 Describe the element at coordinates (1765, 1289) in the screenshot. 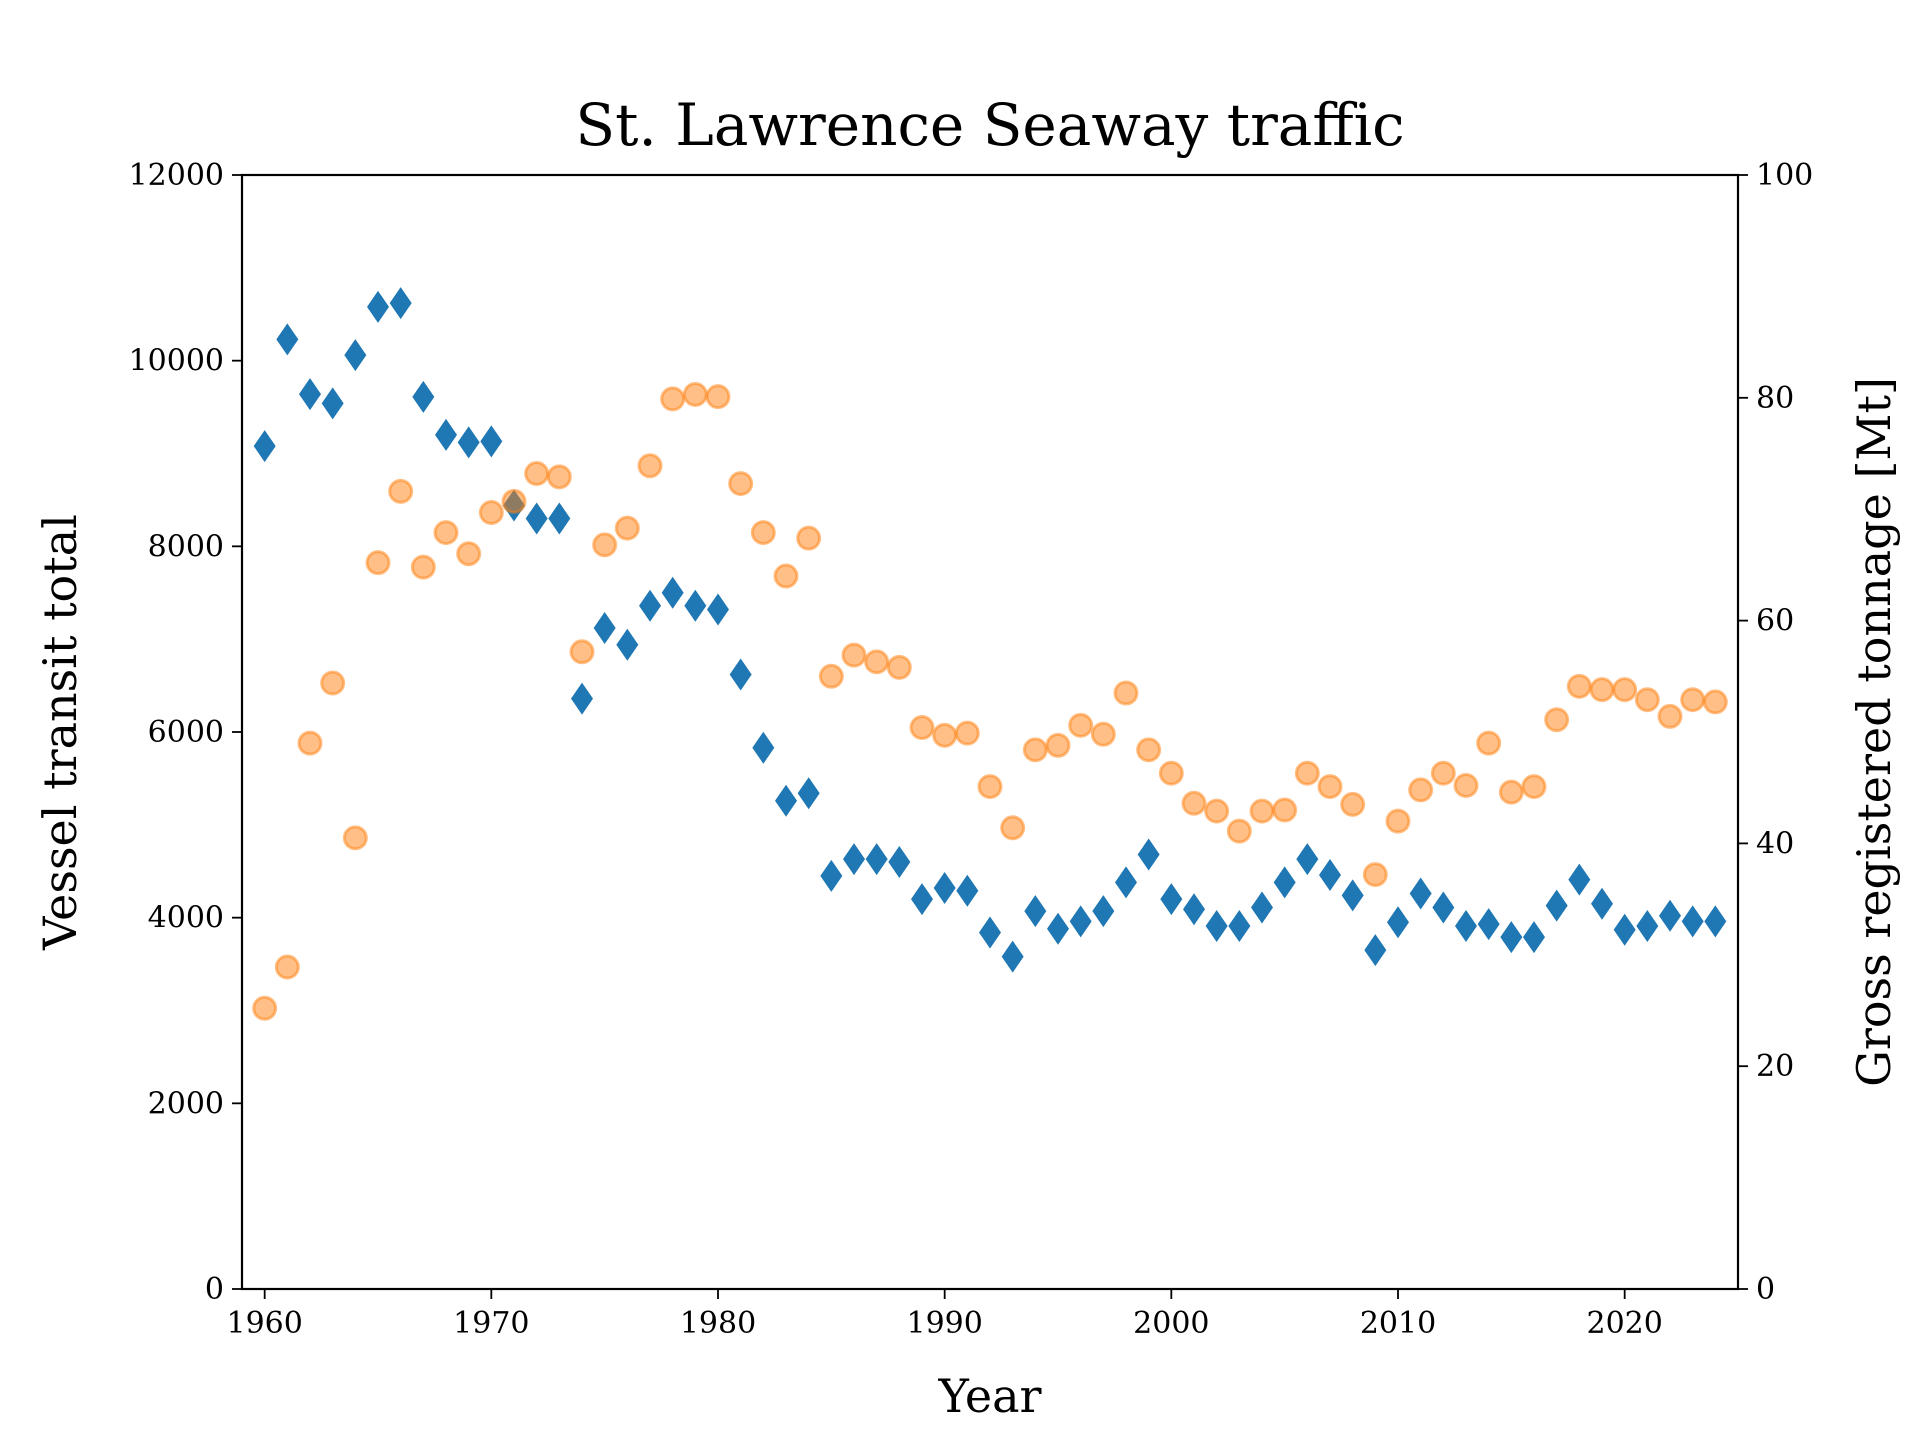

I see `y2-tick-label: 0` at that location.